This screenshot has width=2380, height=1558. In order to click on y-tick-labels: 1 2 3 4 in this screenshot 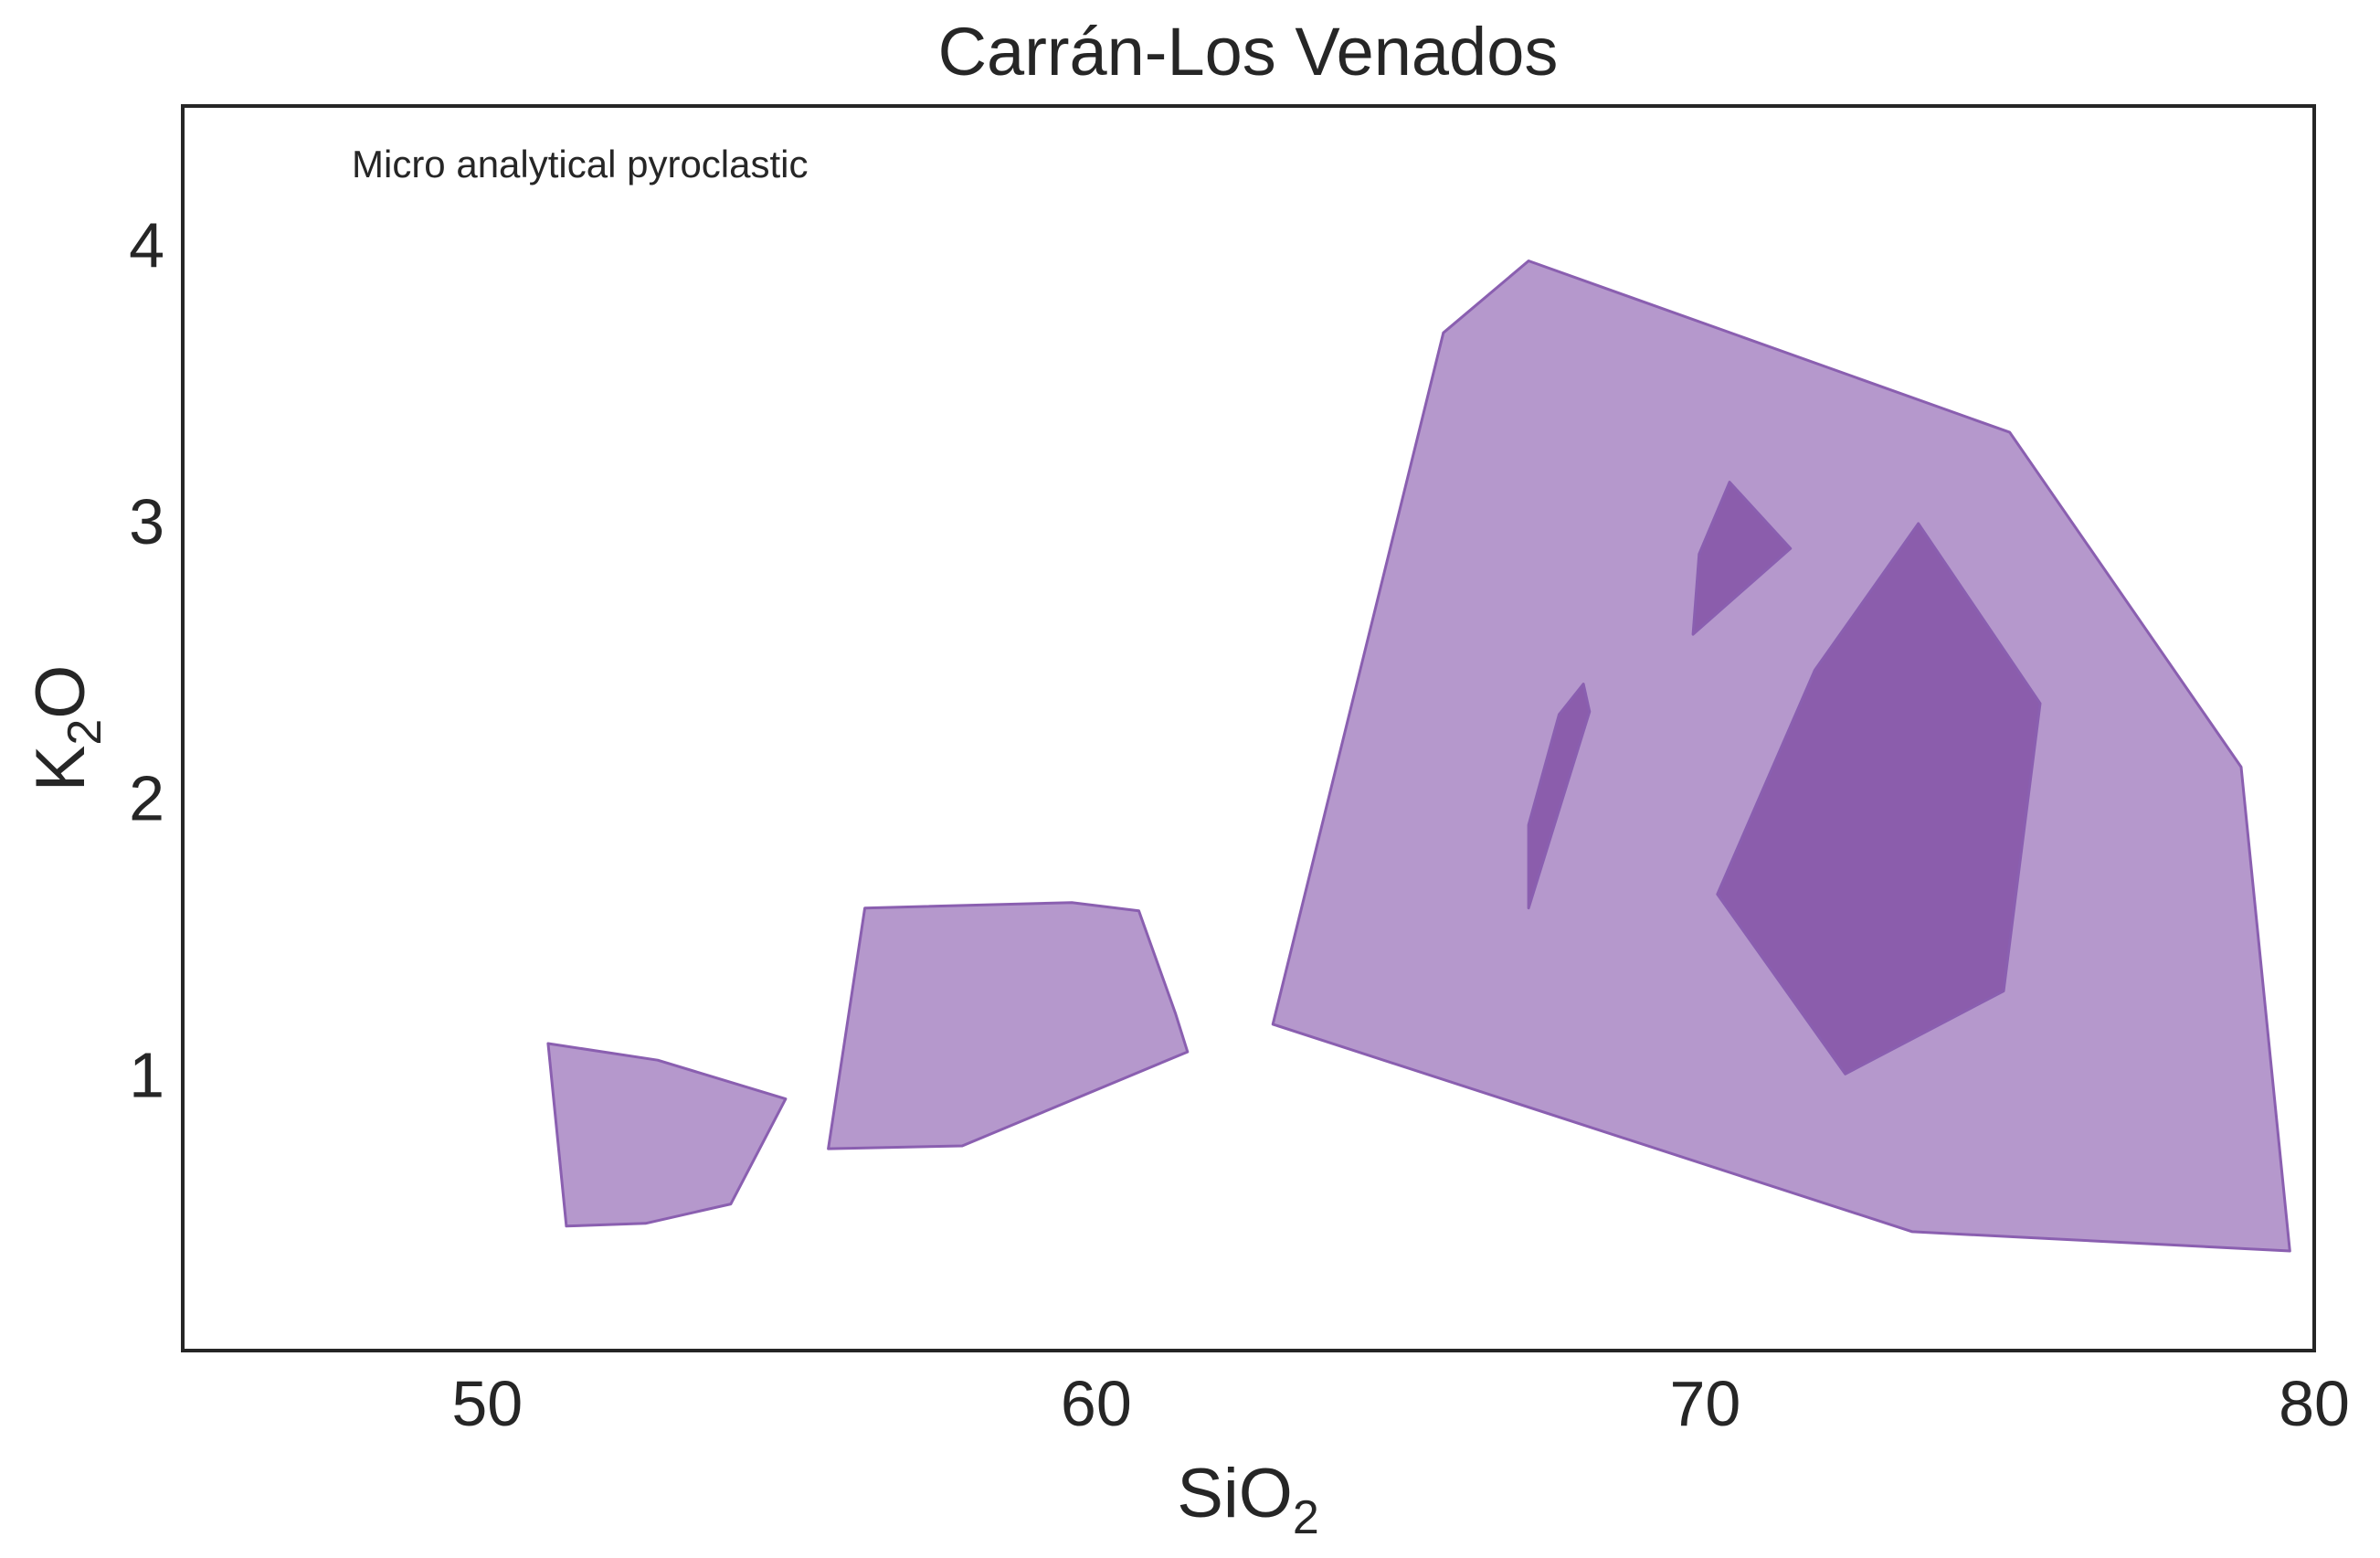, I will do `click(147, 659)`.